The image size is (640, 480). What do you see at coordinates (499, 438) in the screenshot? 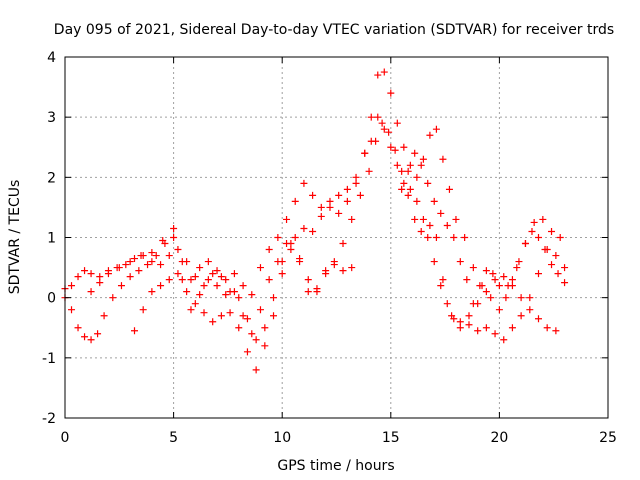
I see `x-tick-label: 20` at bounding box center [499, 438].